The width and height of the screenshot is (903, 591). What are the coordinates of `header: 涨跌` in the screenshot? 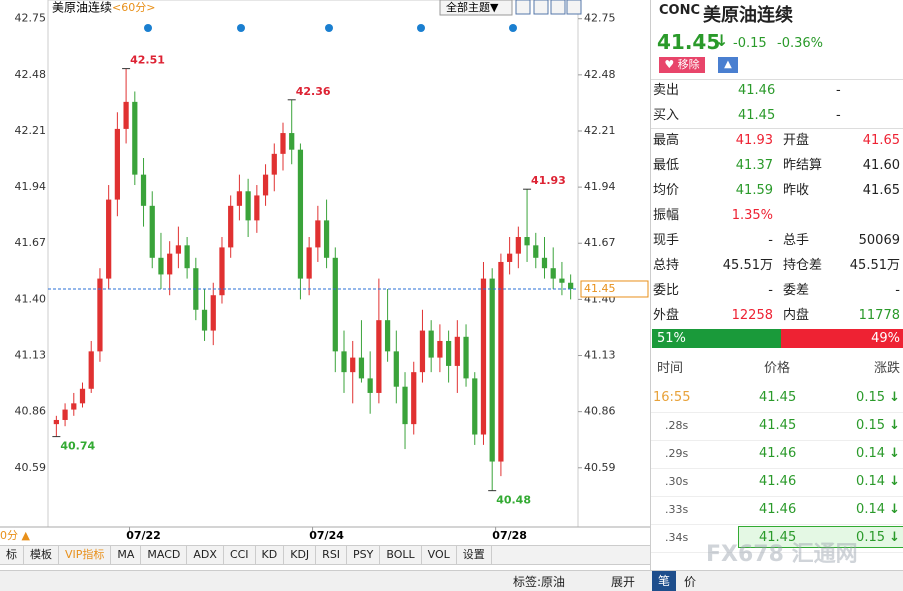 It's located at (886, 368).